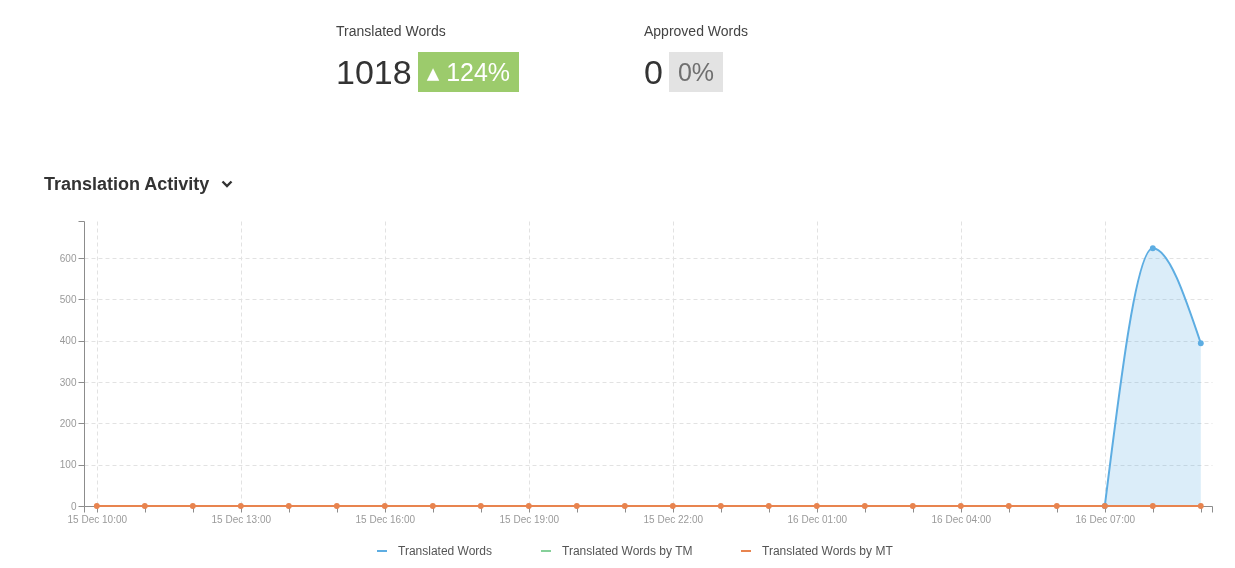 This screenshot has width=1235, height=568. I want to click on text: 0%, so click(696, 72).